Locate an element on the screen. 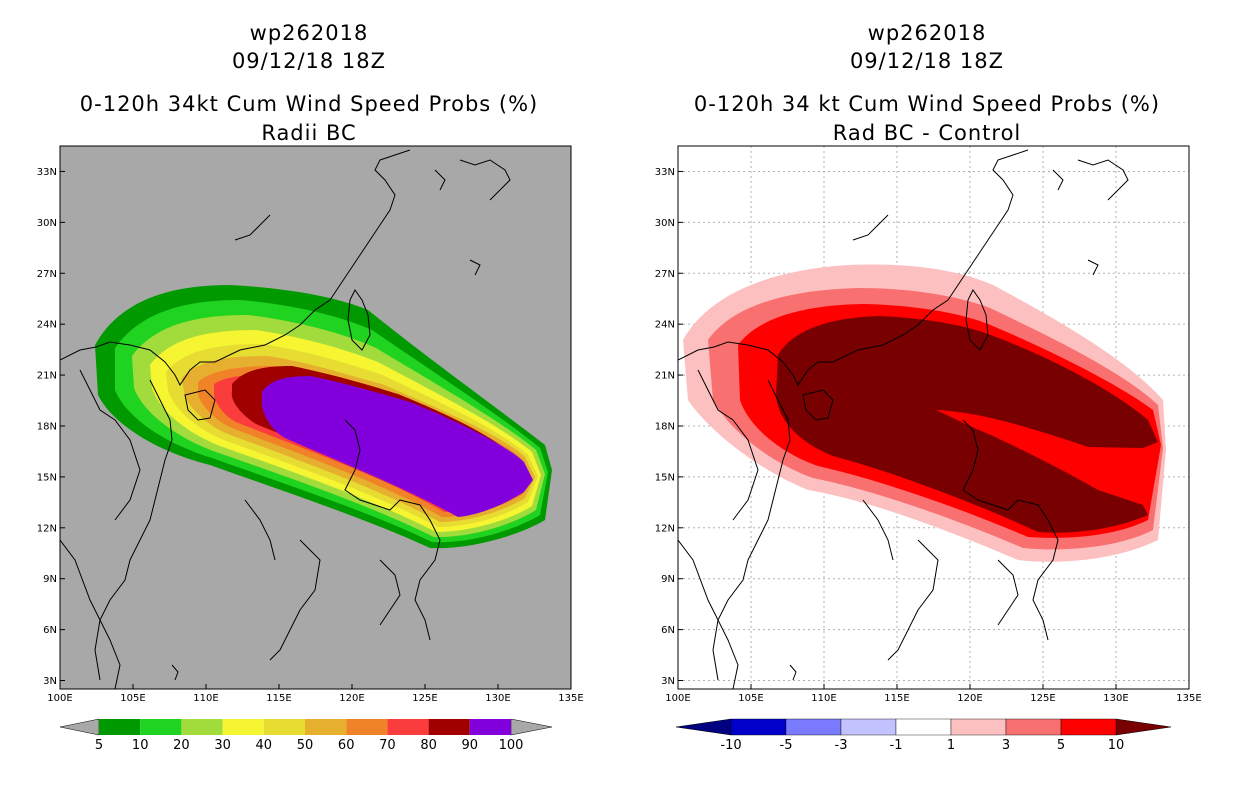 The width and height of the screenshot is (1236, 800). product-subtitle: Radii BC is located at coordinates (309, 133).